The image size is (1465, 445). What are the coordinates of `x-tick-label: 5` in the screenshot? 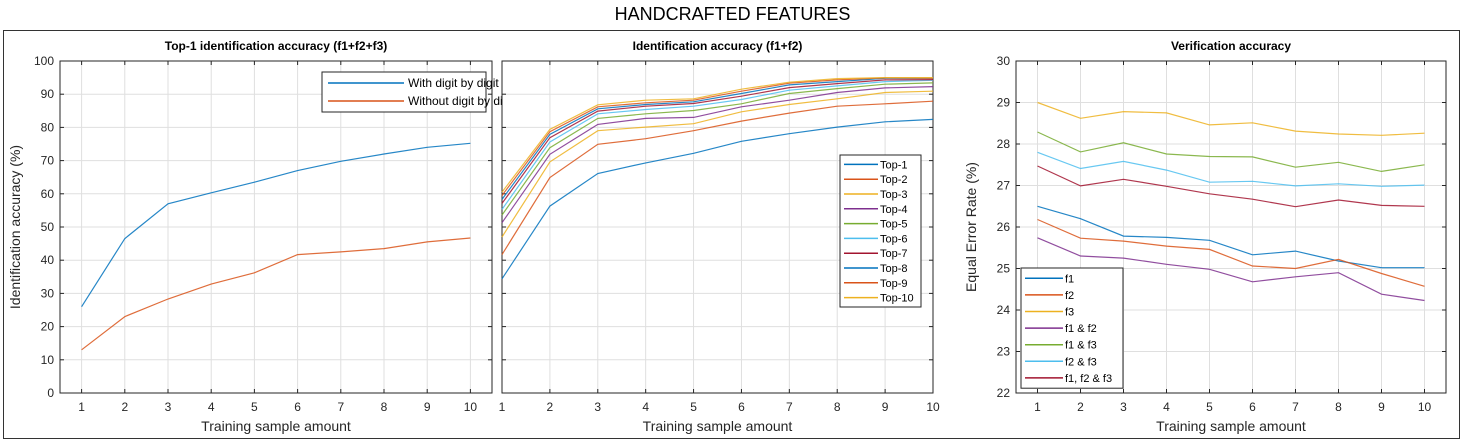 It's located at (693, 407).